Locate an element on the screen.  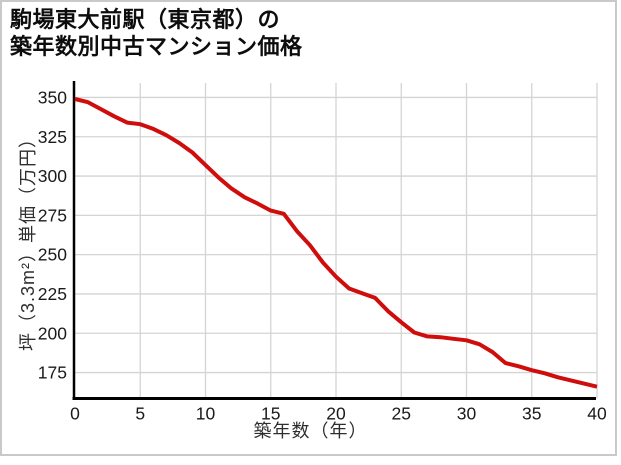
x-tick-label: 0 is located at coordinates (75, 414).